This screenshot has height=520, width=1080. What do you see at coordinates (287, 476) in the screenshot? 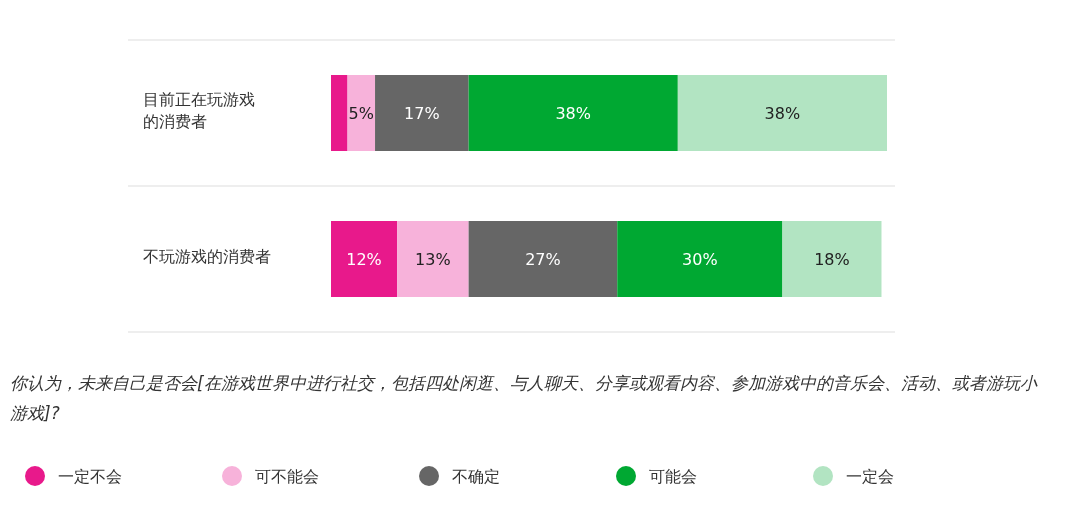
I see `legend-label: 可不能会` at bounding box center [287, 476].